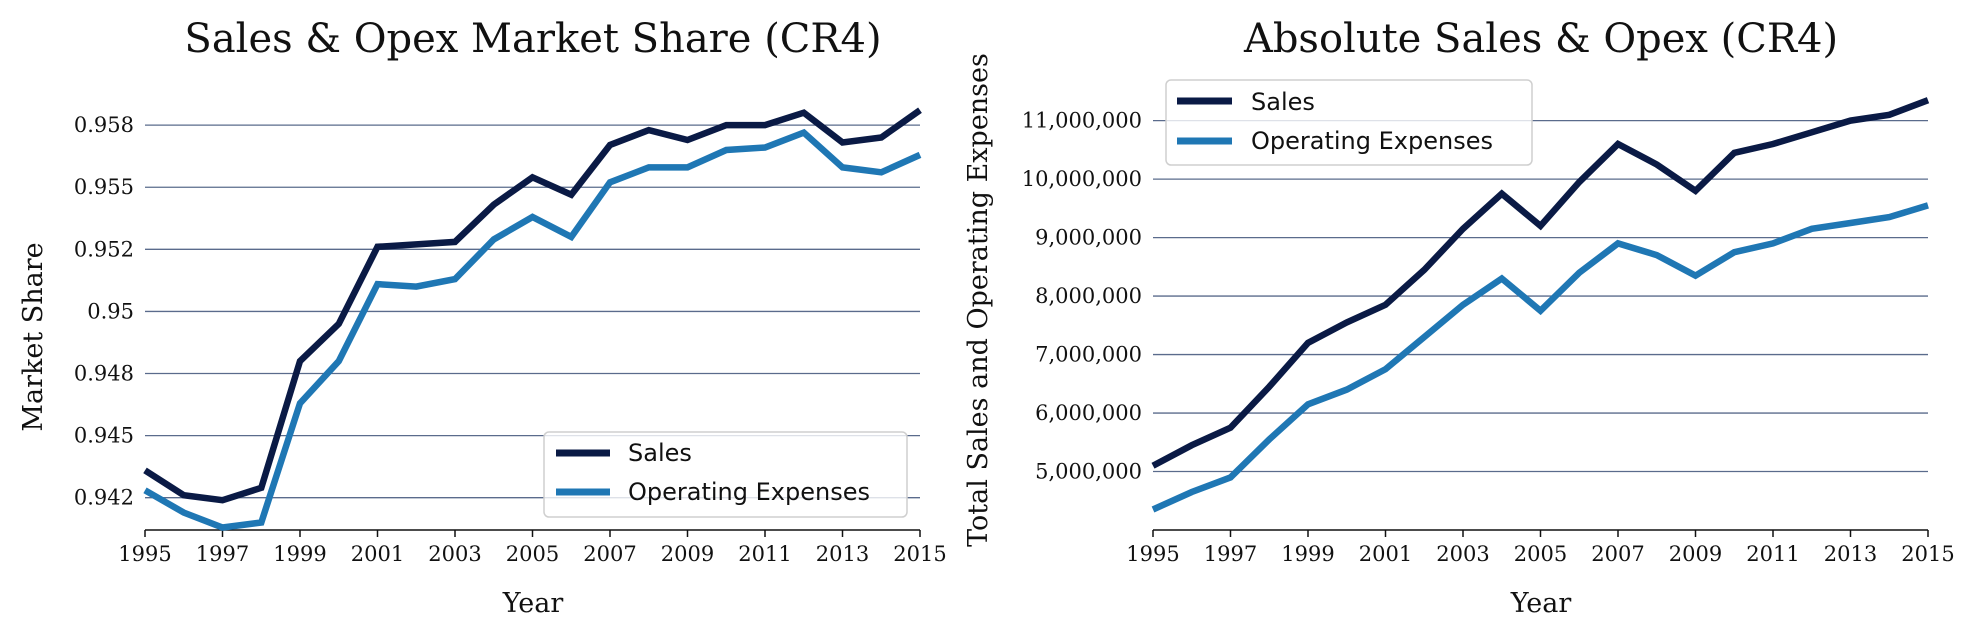 Image resolution: width=1971 pixels, height=636 pixels. What do you see at coordinates (1088, 413) in the screenshot?
I see `y-tick-label: 6,000,000` at bounding box center [1088, 413].